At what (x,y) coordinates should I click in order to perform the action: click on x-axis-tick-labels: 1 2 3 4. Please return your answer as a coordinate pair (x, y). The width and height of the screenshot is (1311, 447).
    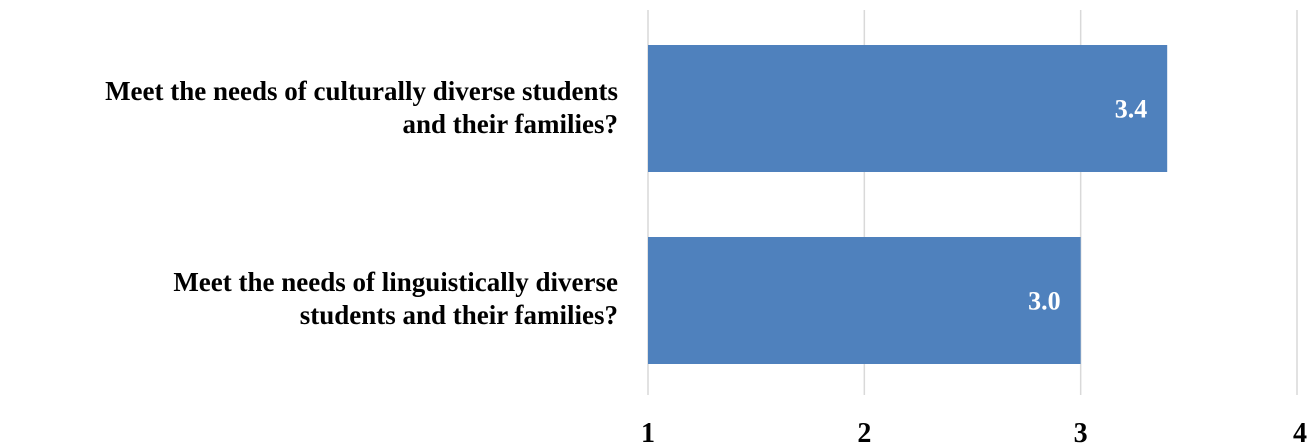
    Looking at the image, I should click on (974, 432).